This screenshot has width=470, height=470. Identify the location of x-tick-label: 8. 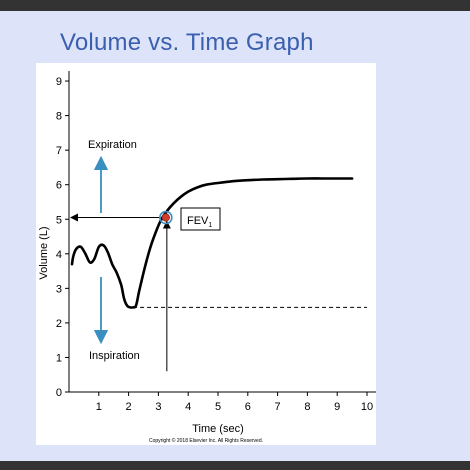
(307, 407).